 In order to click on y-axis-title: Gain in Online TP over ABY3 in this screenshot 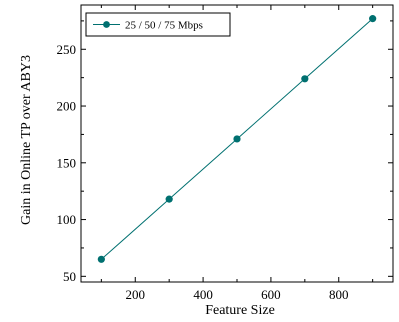, I will do `click(26, 140)`.